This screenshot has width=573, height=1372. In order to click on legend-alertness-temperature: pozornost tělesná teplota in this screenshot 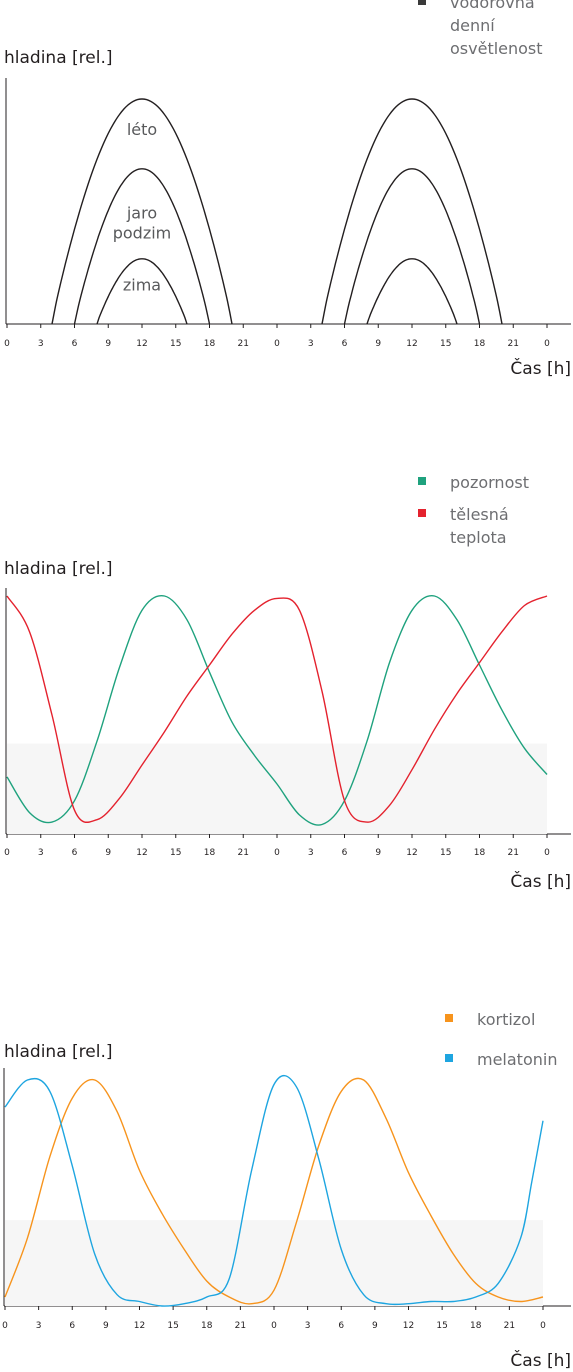, I will do `click(473, 510)`.